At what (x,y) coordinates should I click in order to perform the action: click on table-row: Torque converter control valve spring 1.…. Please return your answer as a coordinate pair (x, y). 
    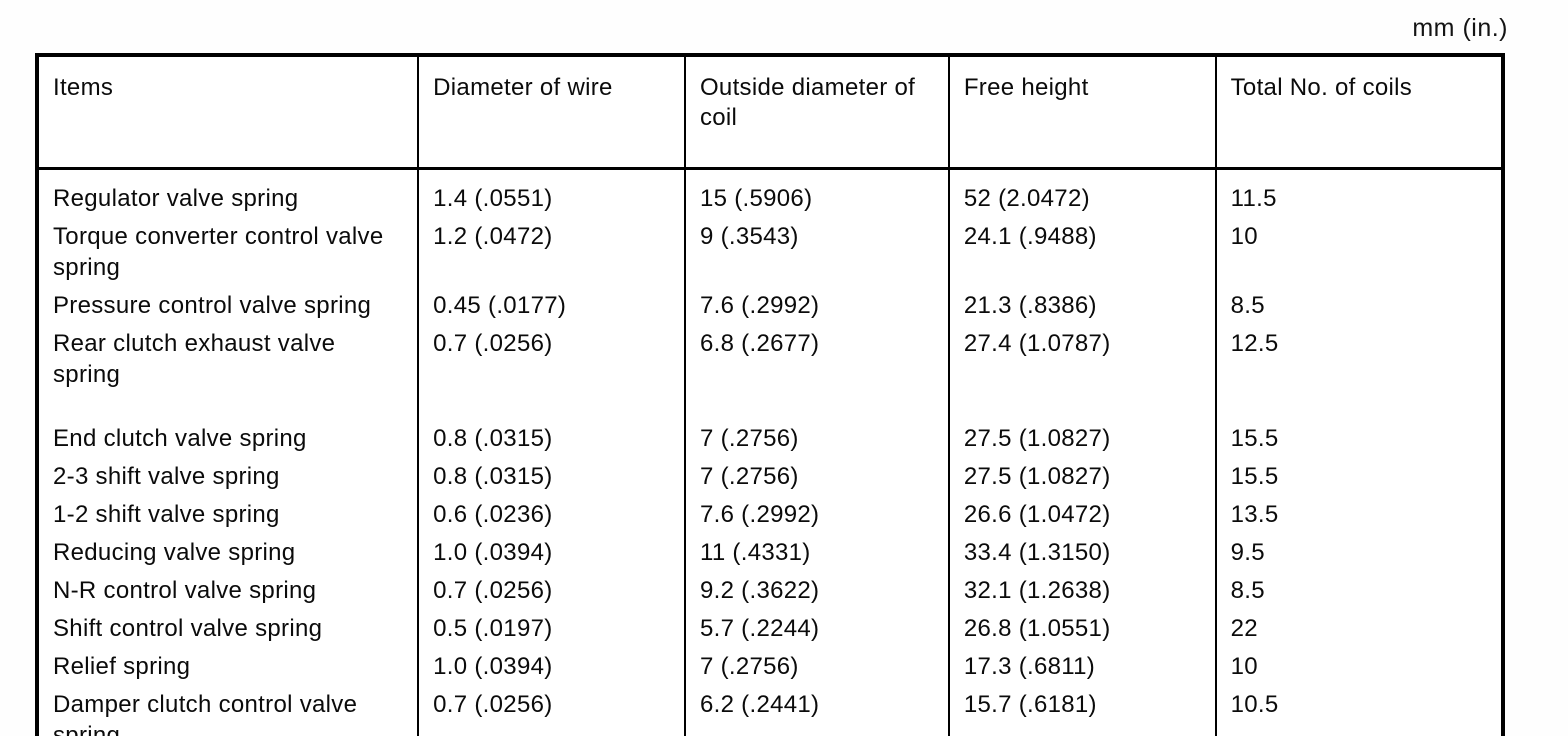
    Looking at the image, I should click on (770, 252).